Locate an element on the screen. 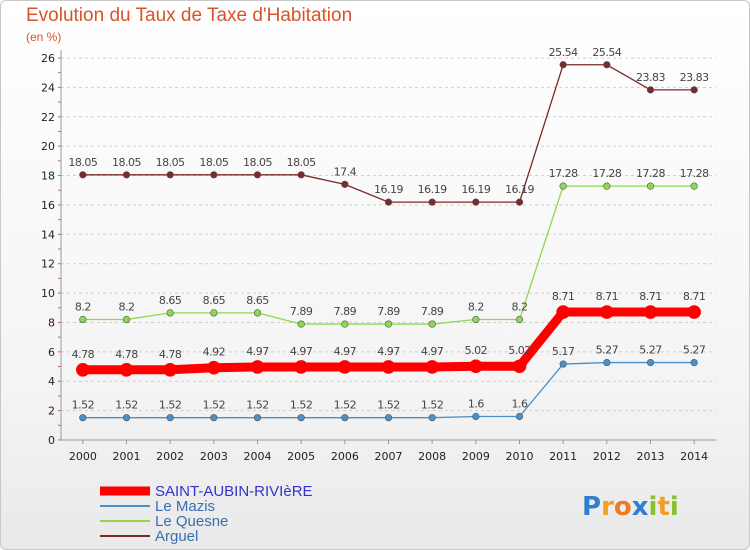 The image size is (750, 550). data-label: 17.4 is located at coordinates (345, 171).